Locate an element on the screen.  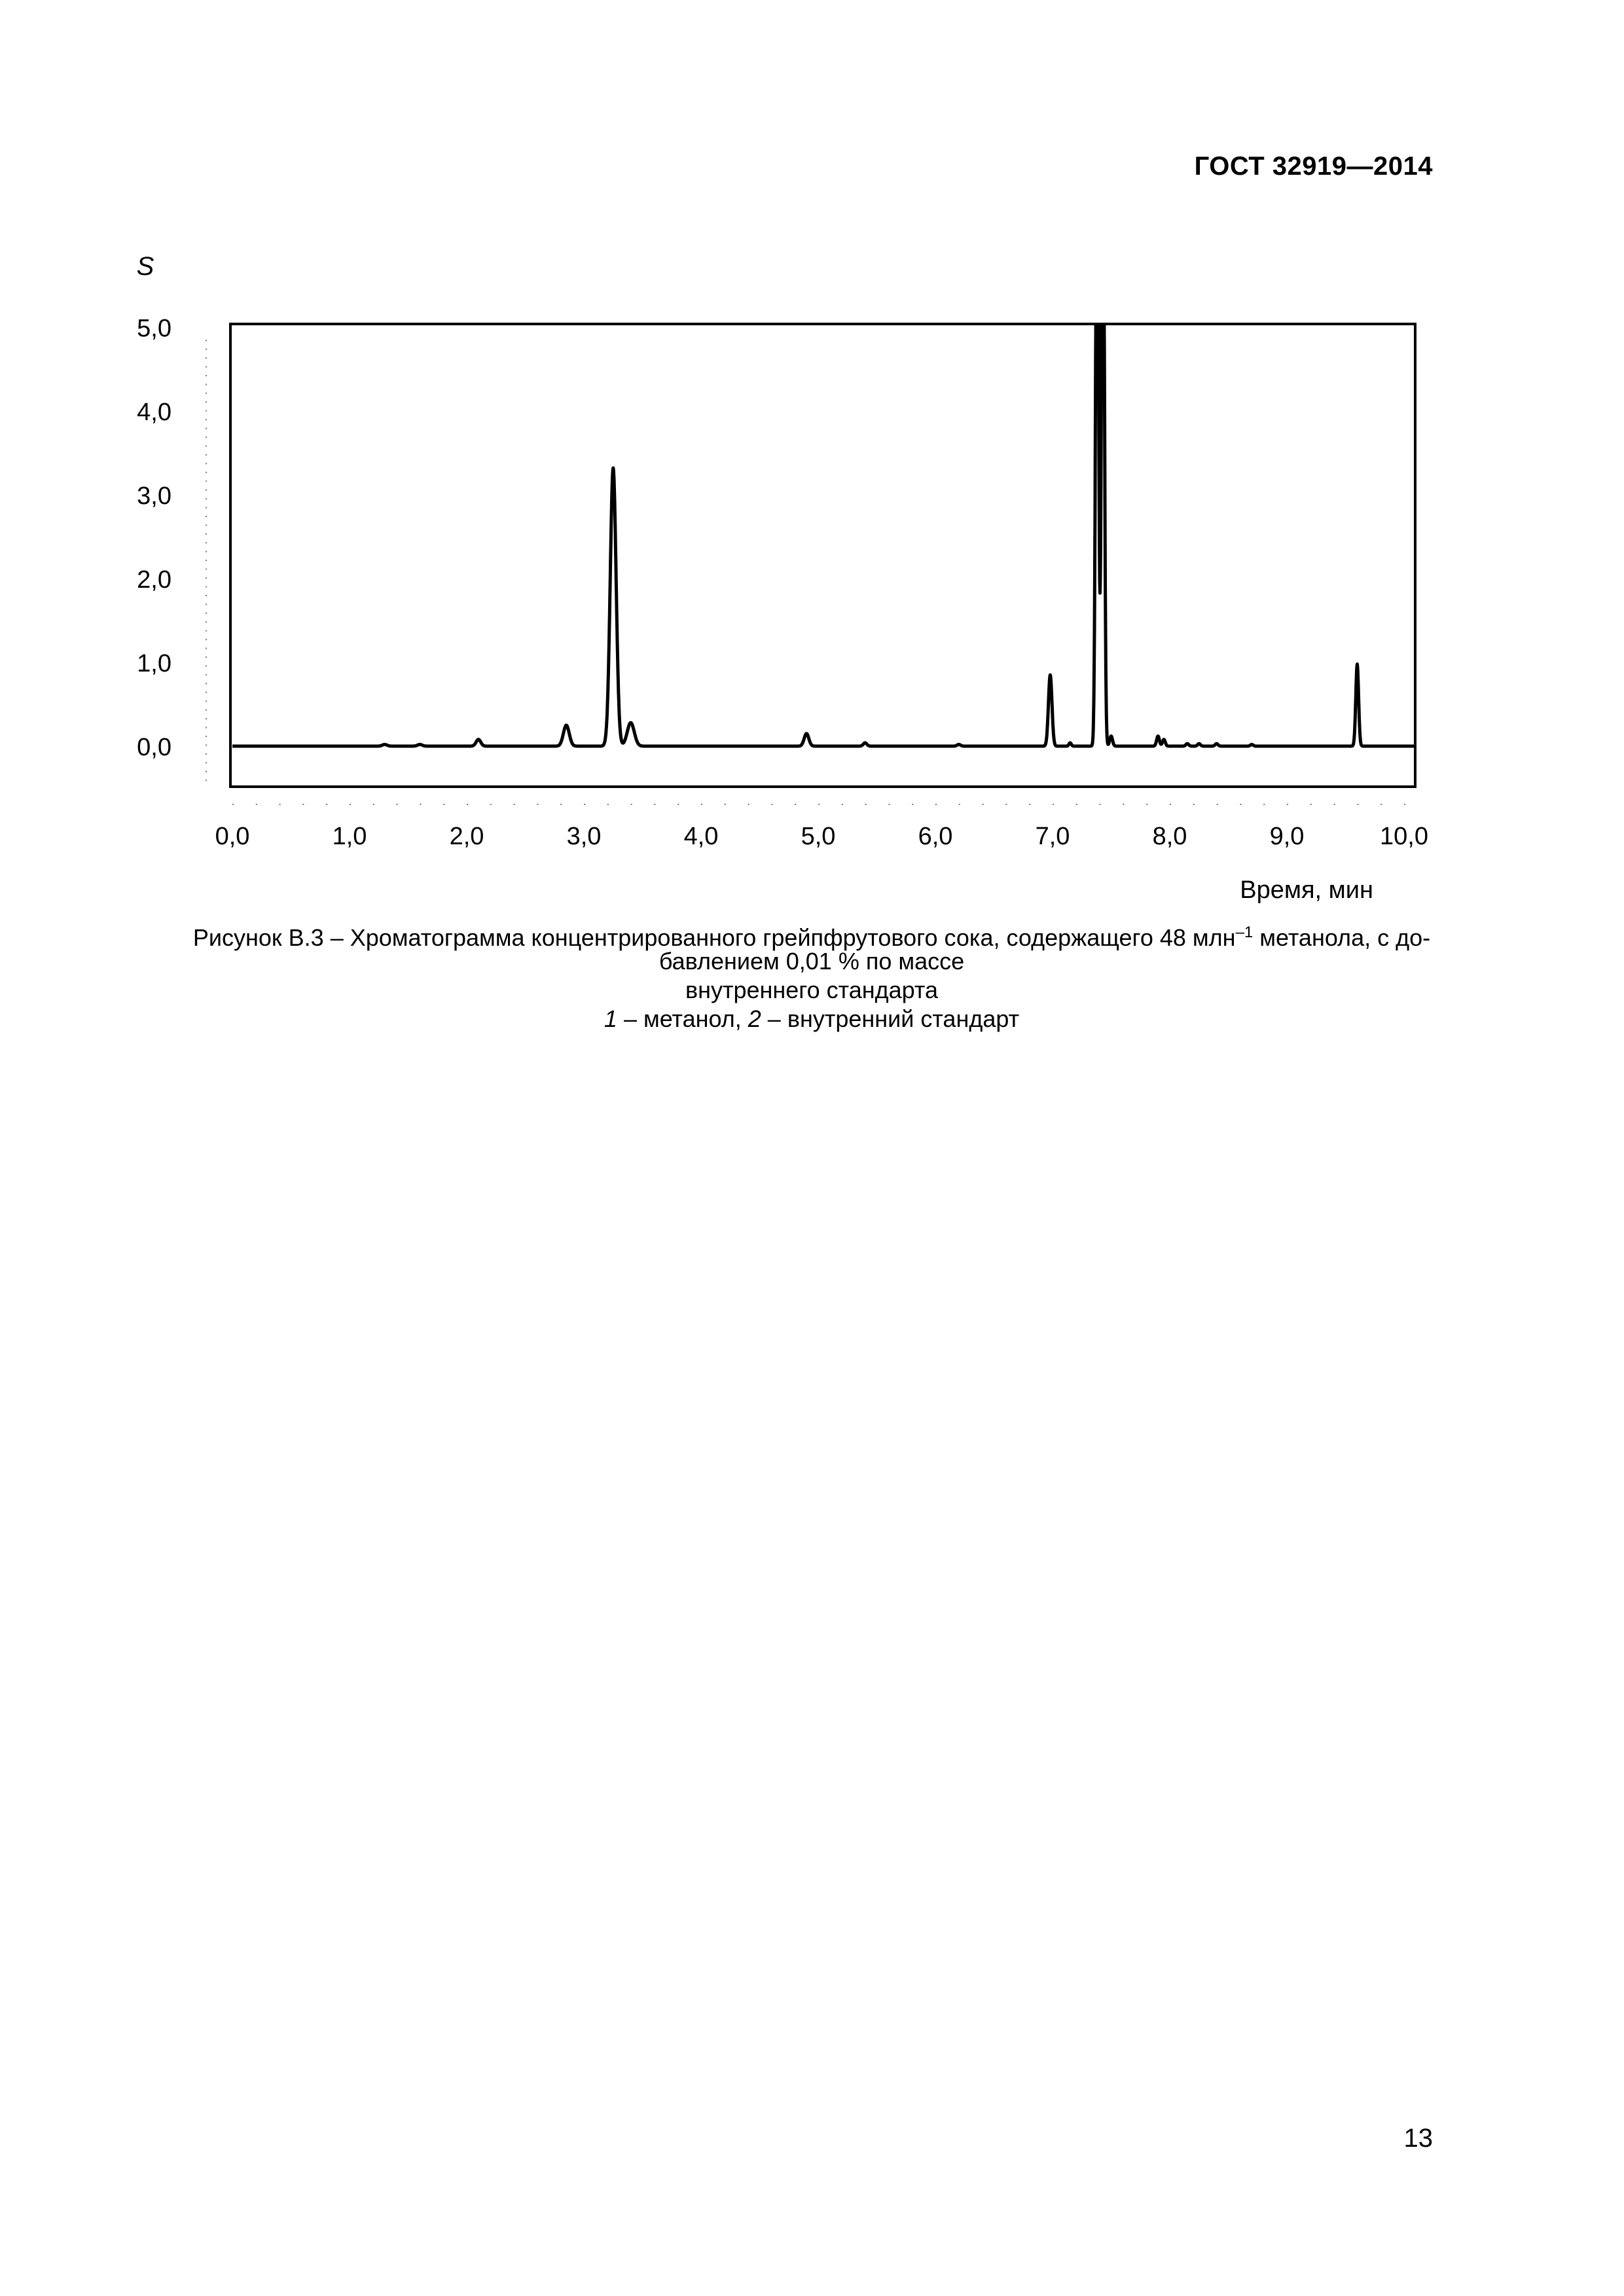
y-tick-label: 5,0 is located at coordinates (154, 328).